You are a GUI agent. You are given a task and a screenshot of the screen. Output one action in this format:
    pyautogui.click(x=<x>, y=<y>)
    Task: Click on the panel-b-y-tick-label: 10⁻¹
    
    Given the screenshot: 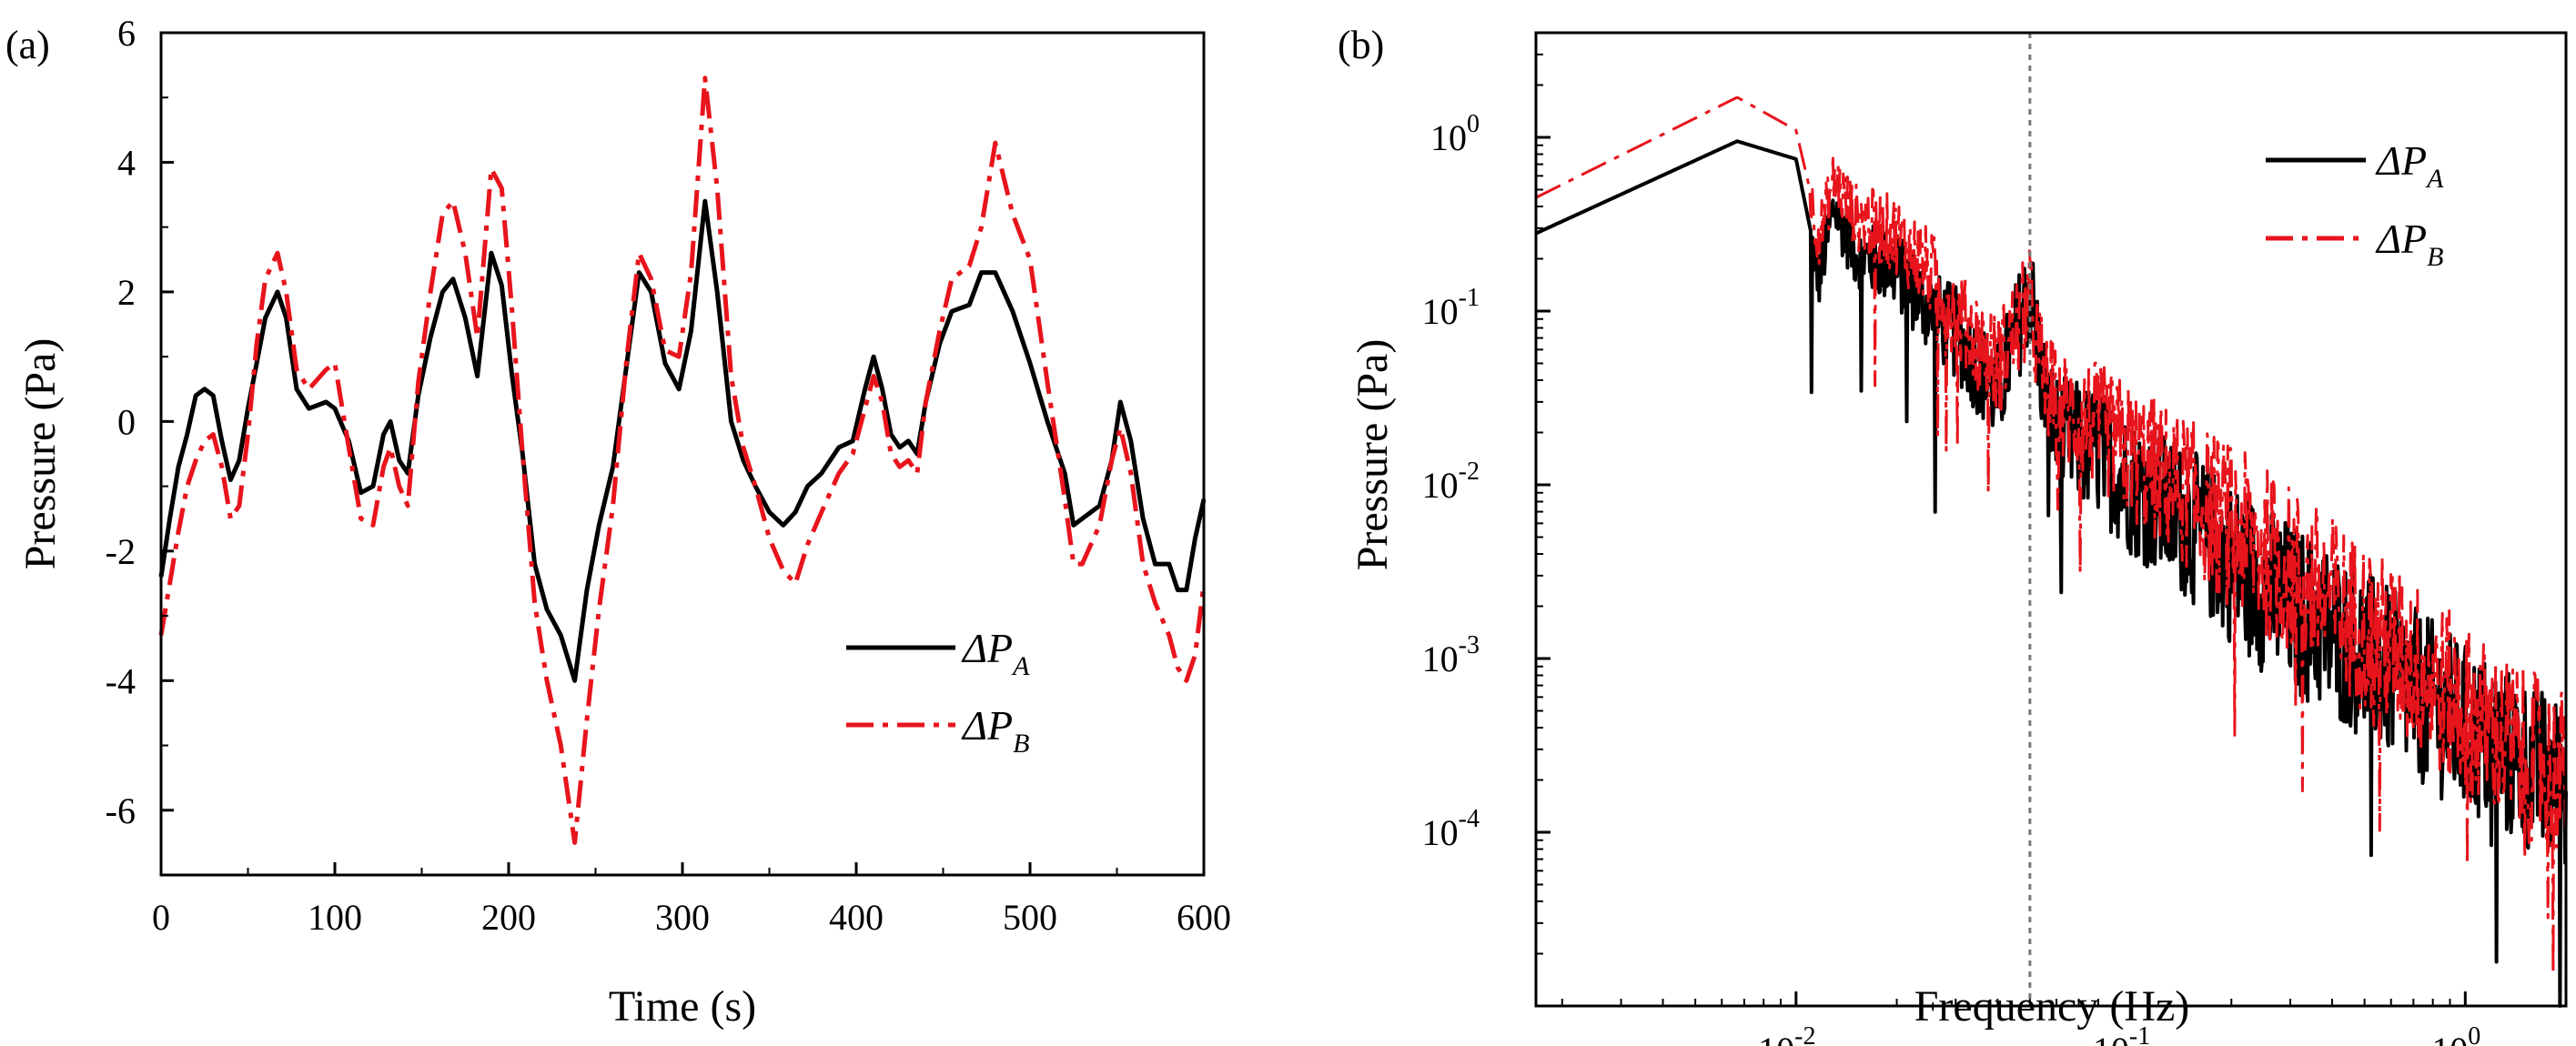 What is the action you would take?
    pyautogui.click(x=1451, y=308)
    